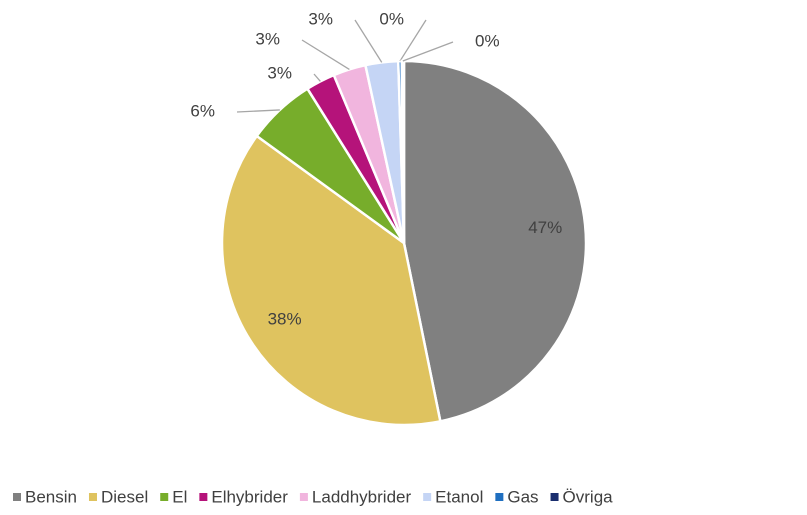 This screenshot has width=807, height=515. What do you see at coordinates (588, 496) in the screenshot?
I see `legend-label: Övriga` at bounding box center [588, 496].